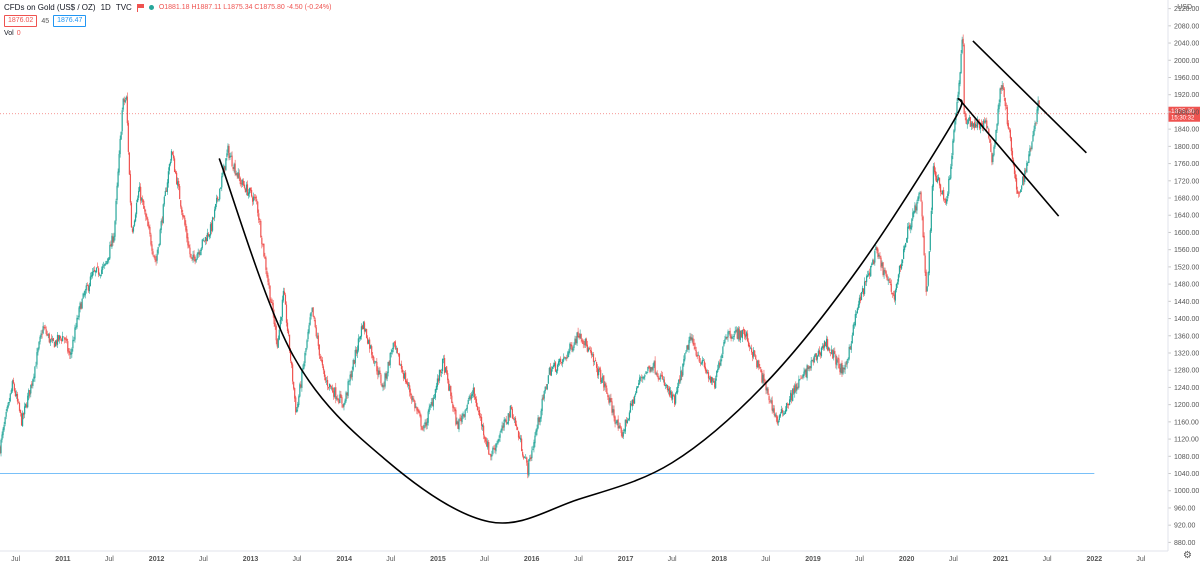 The width and height of the screenshot is (1200, 570). Describe the element at coordinates (1184, 114) in the screenshot. I see `last-price-label` at that location.